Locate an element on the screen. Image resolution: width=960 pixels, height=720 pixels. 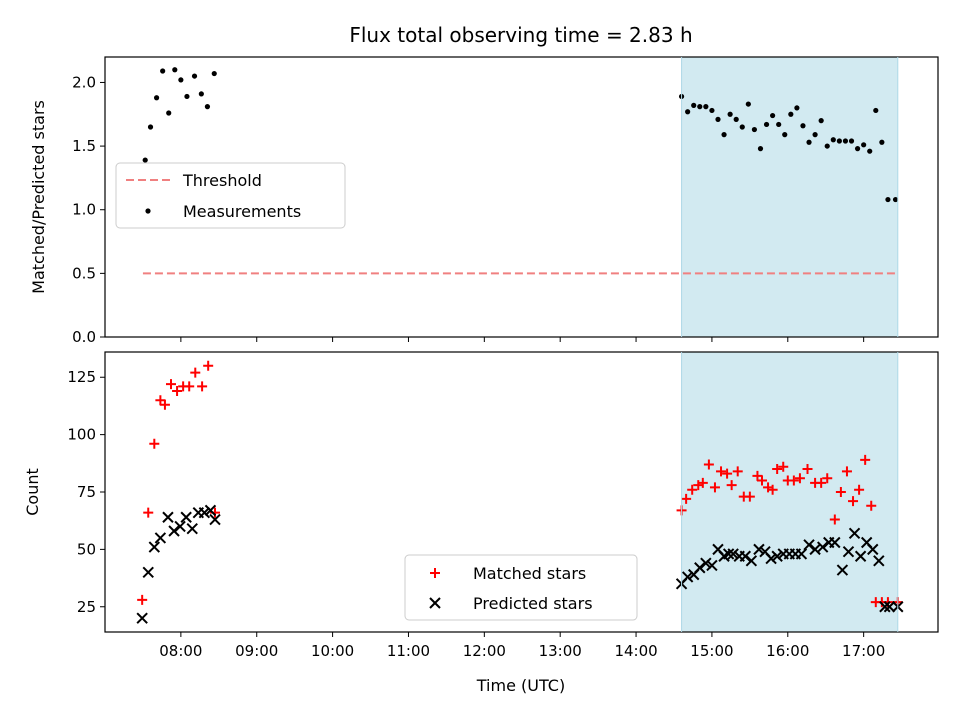
legend-matched-swatch is located at coordinates (435, 573).